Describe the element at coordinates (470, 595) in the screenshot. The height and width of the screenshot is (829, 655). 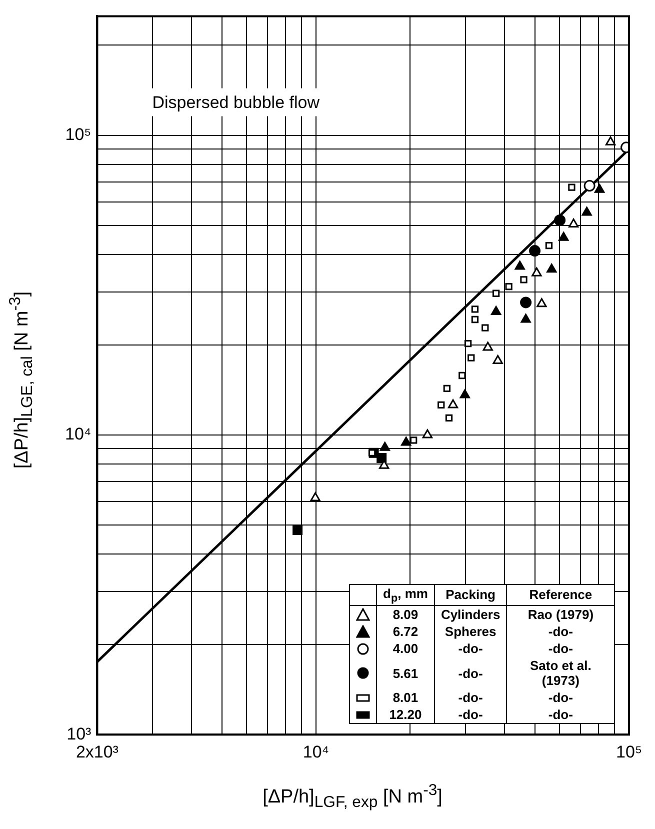
I see `annotation: Packing` at that location.